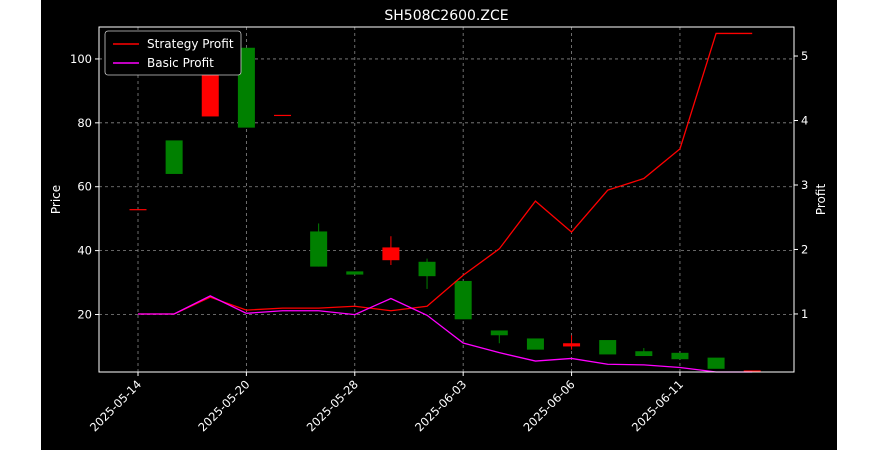 The height and width of the screenshot is (450, 878). What do you see at coordinates (81, 59) in the screenshot?
I see `y-tick-label-left: 100` at bounding box center [81, 59].